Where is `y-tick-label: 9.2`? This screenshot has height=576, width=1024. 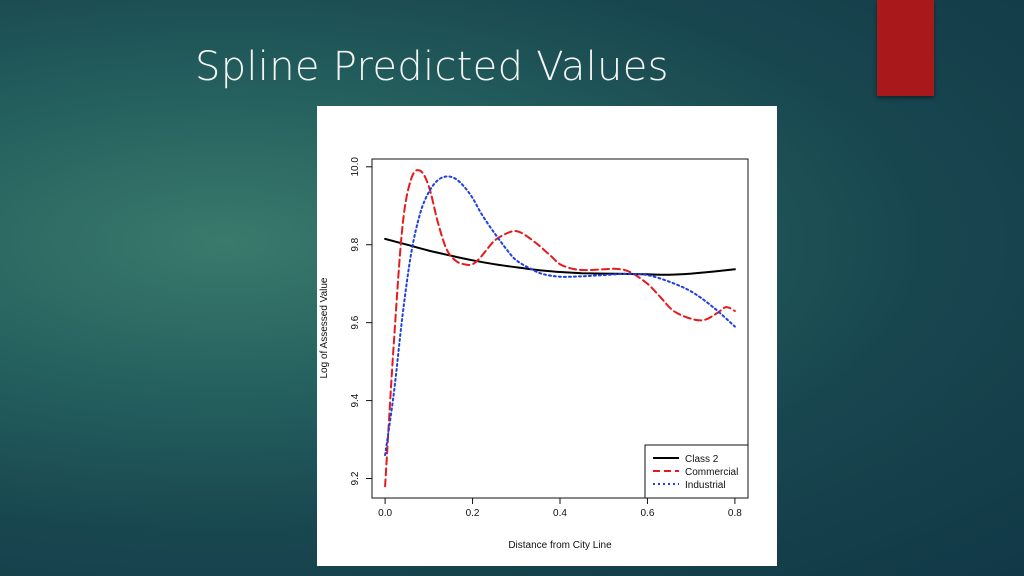
y-tick-label: 9.2 is located at coordinates (355, 478).